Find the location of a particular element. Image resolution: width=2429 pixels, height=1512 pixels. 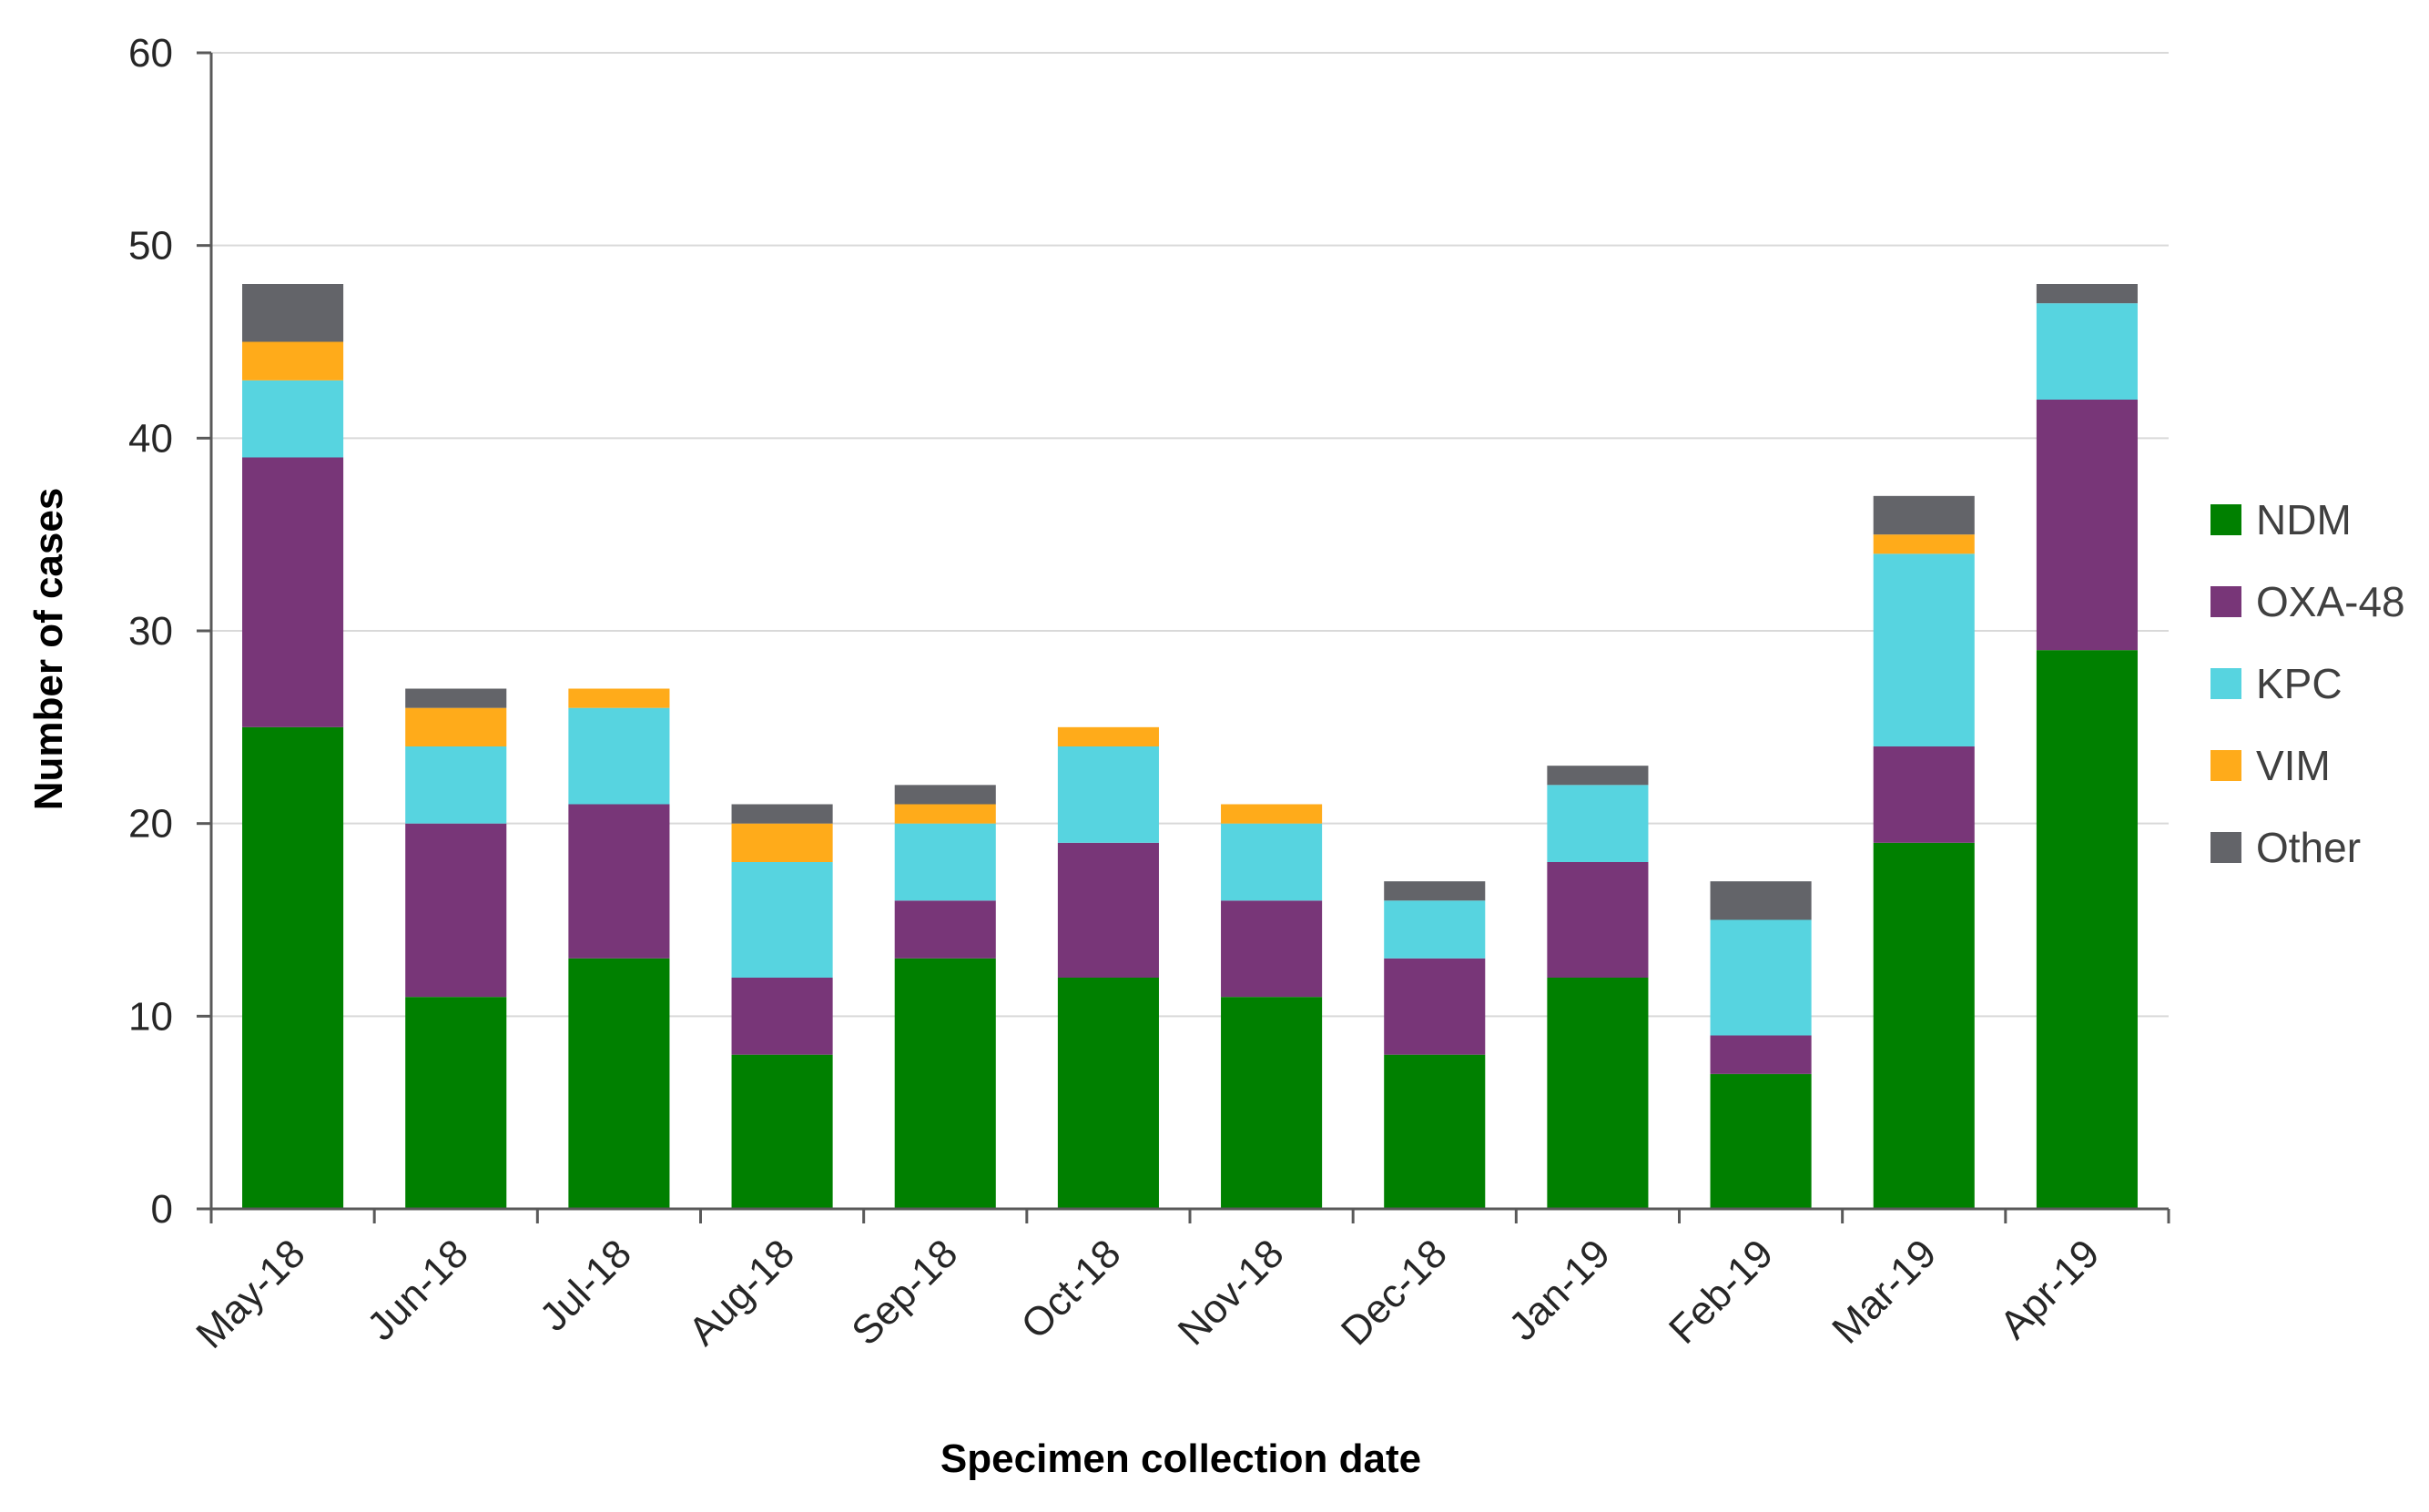

bar-Nov-18-VIM is located at coordinates (1272, 814).